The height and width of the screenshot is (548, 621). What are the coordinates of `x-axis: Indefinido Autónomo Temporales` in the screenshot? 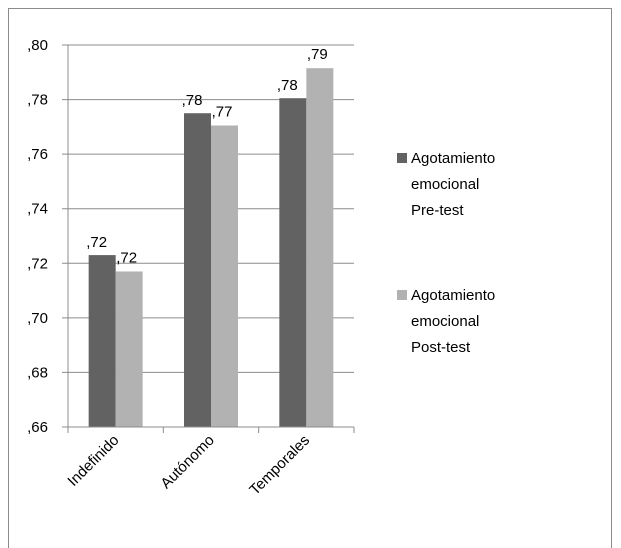 It's located at (209, 462).